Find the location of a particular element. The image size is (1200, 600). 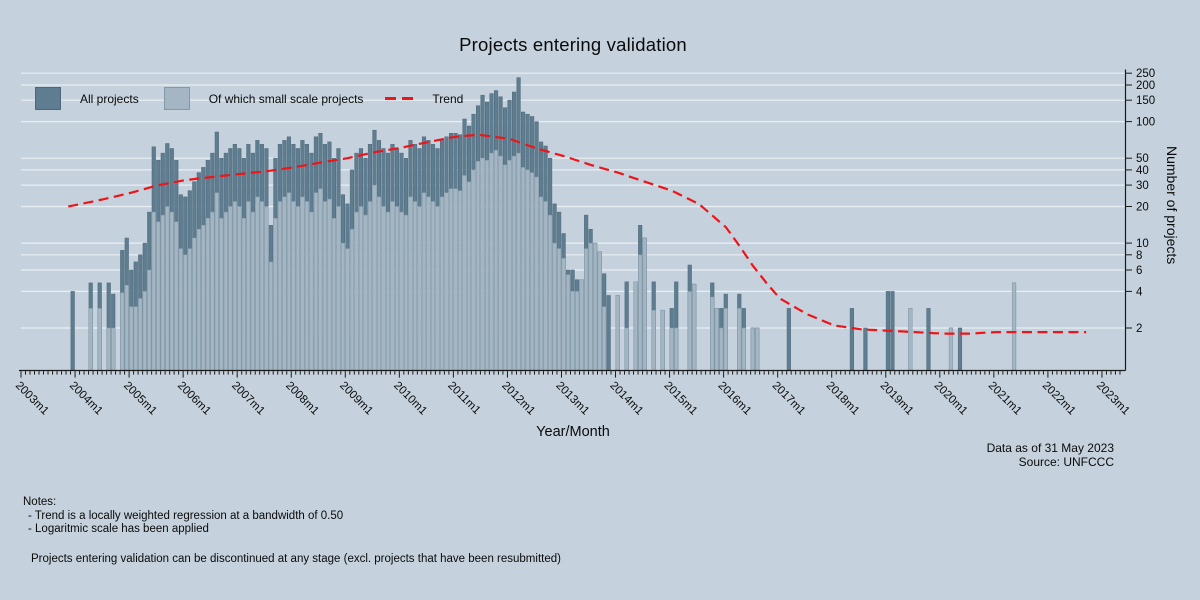

bar-small-2014m6 is located at coordinates (640, 312).